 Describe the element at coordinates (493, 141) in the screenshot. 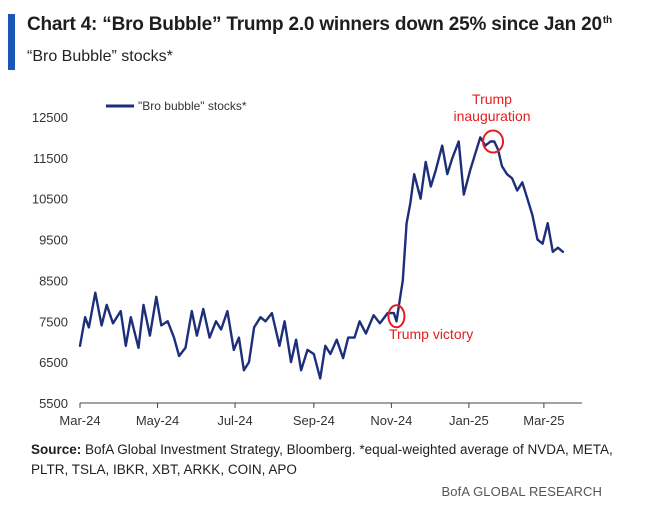

I see `annotation-circle-inauguration` at that location.